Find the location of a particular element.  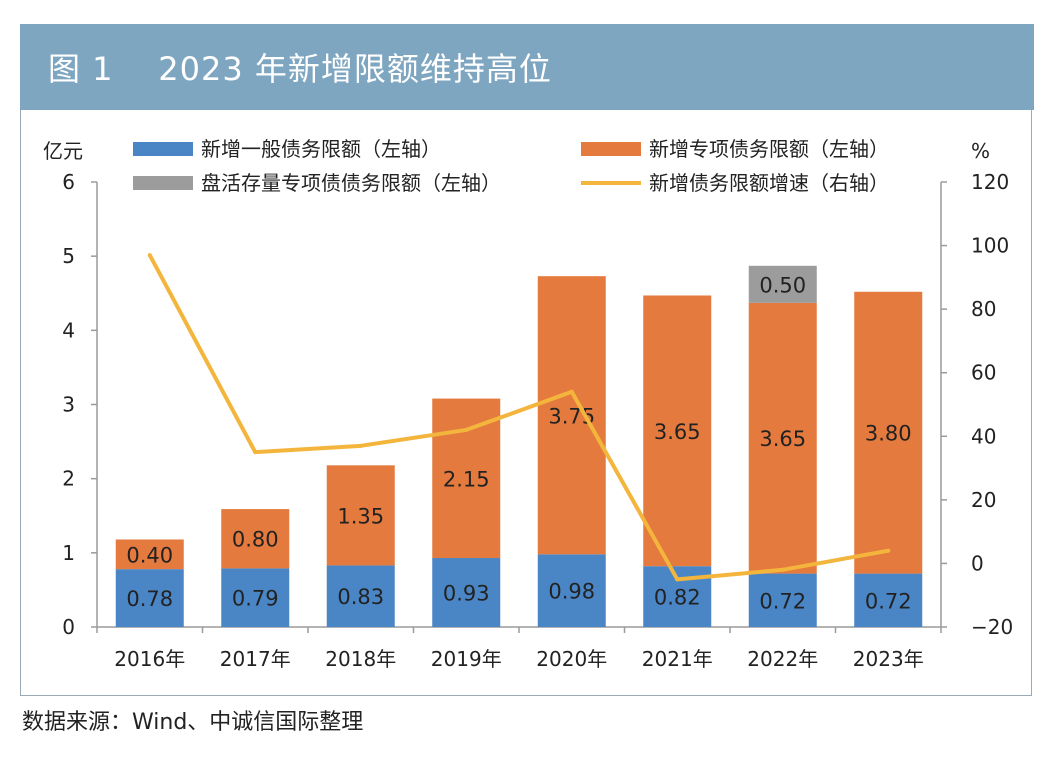

data-label-general: 0.93 is located at coordinates (466, 594).